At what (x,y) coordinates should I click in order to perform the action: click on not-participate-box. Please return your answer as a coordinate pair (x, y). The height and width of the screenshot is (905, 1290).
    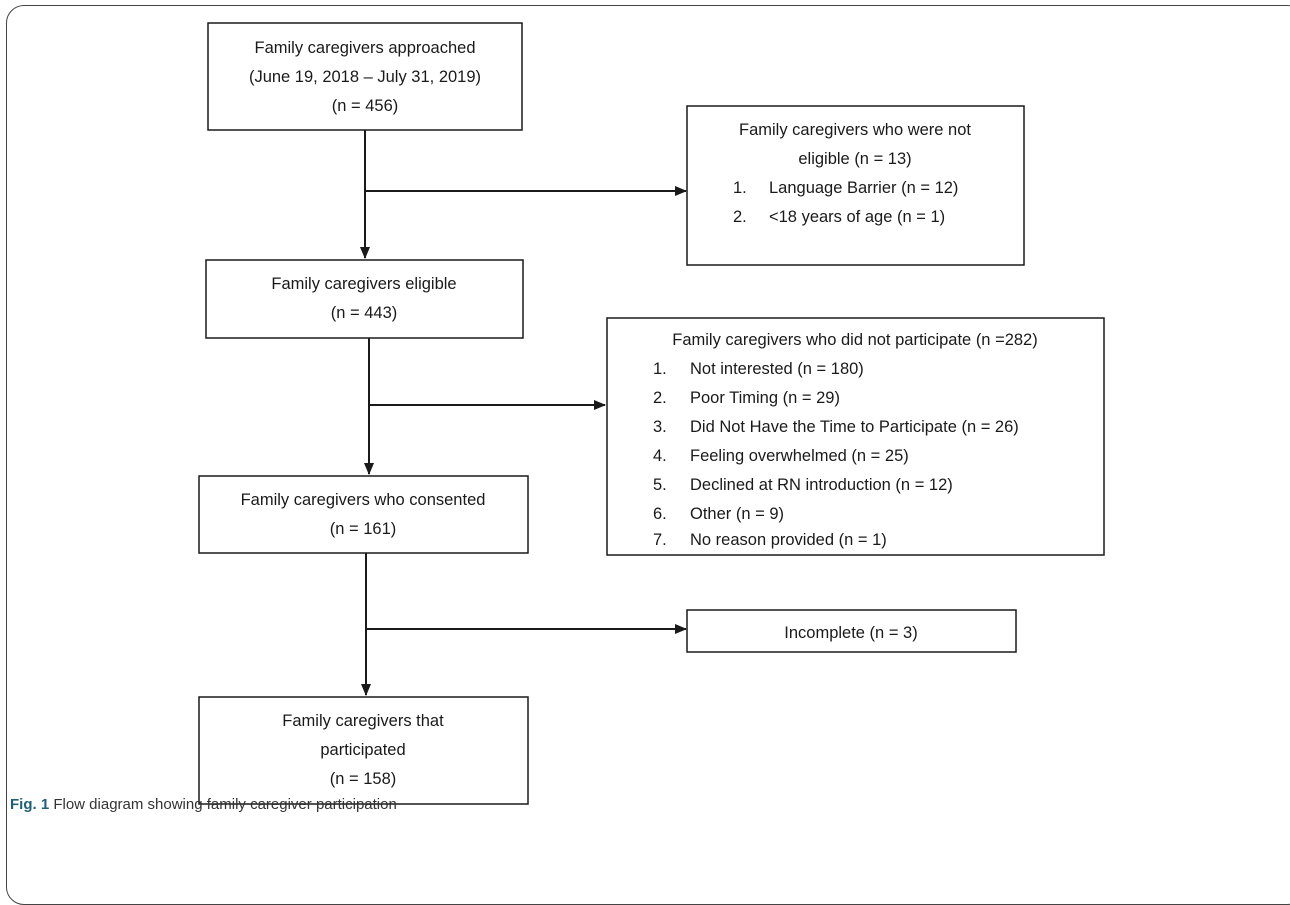
    Looking at the image, I should click on (855, 436).